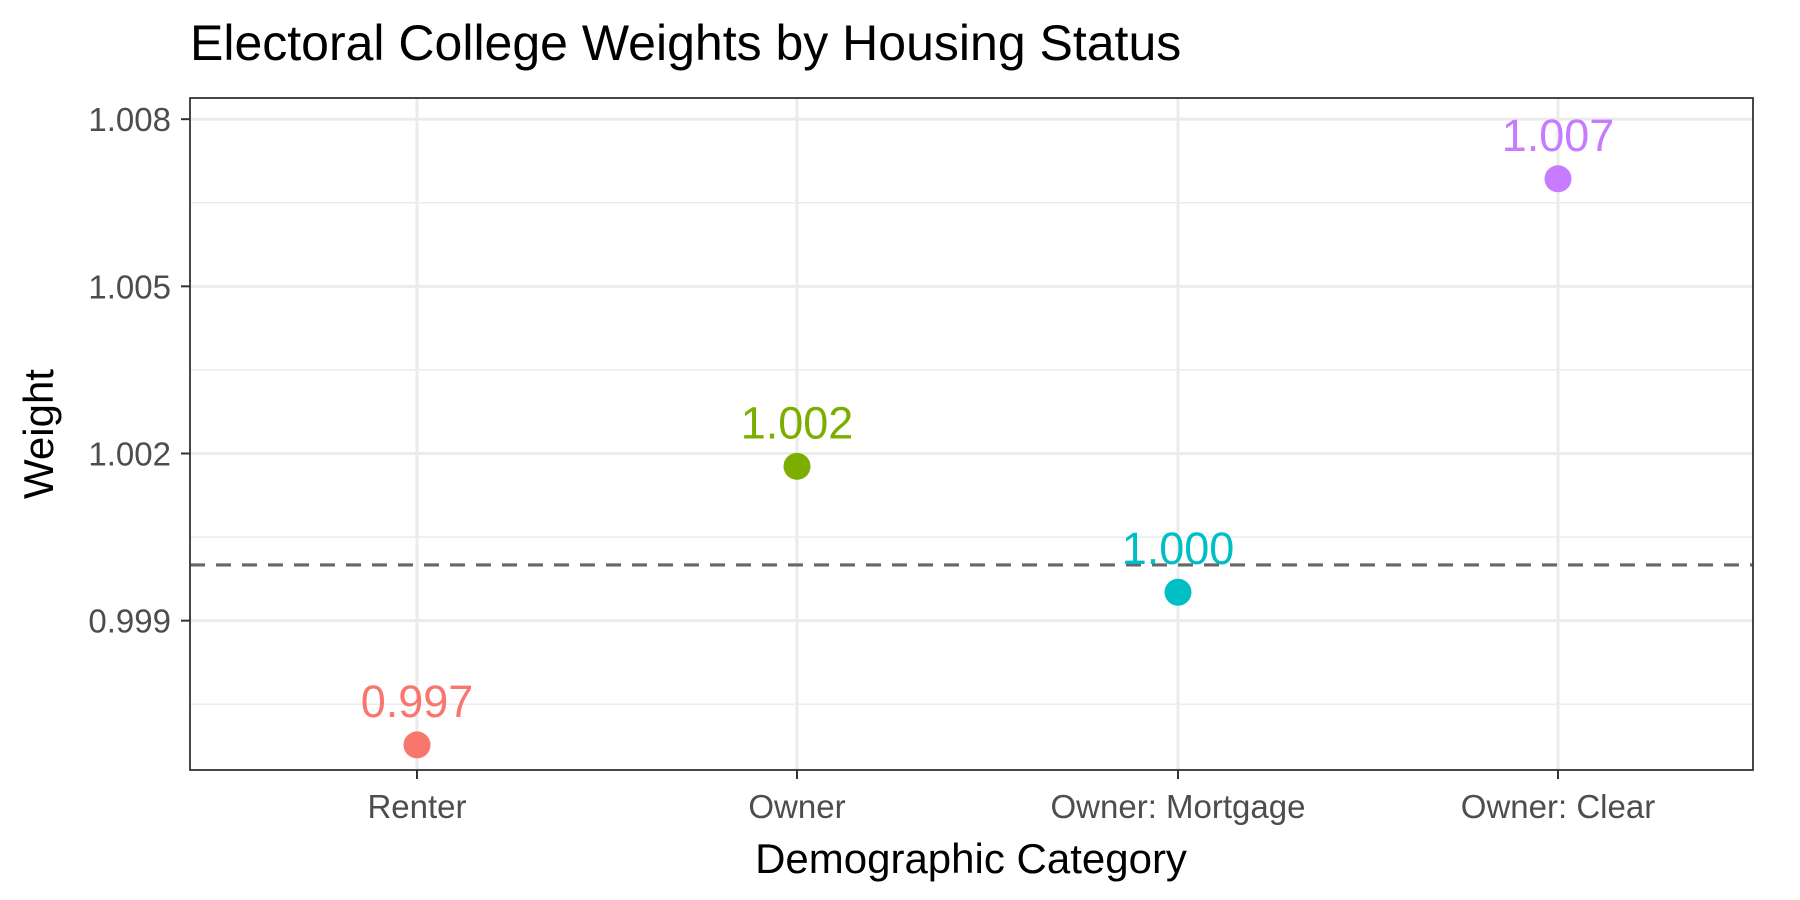 The height and width of the screenshot is (900, 1800). Describe the element at coordinates (129, 119) in the screenshot. I see `y-tick-label-3: 1.008` at that location.